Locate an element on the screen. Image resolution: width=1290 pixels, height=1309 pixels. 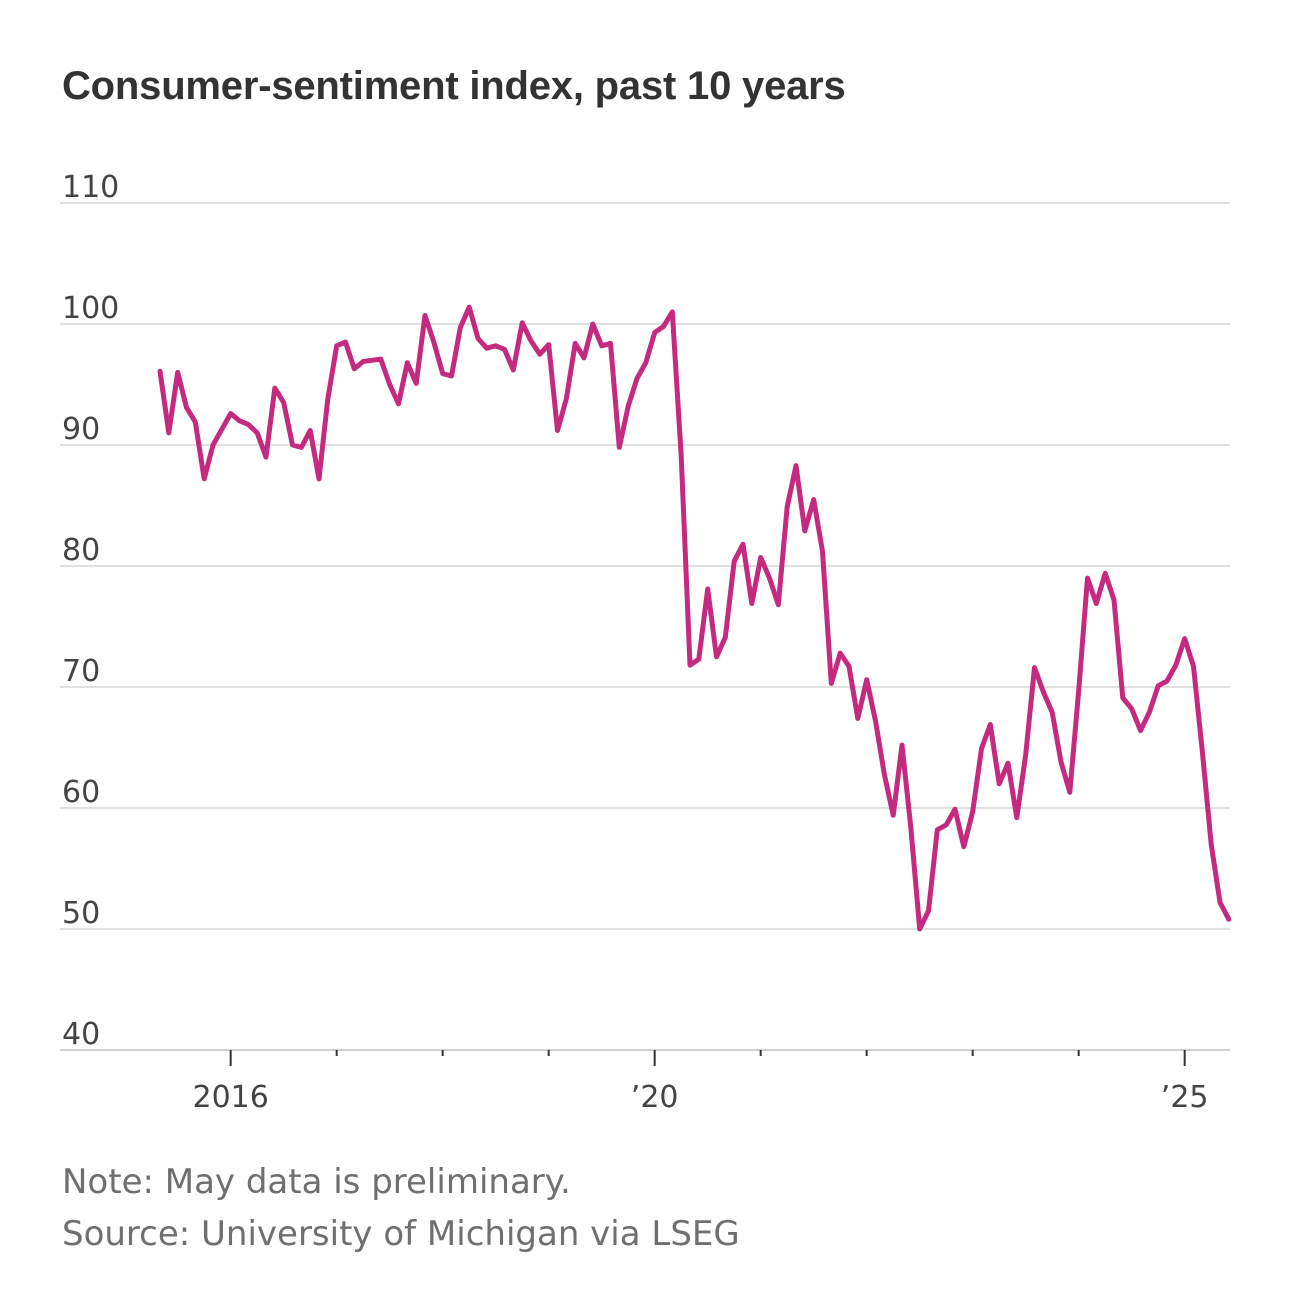
y-tick-label-50: 50 is located at coordinates (81, 913).